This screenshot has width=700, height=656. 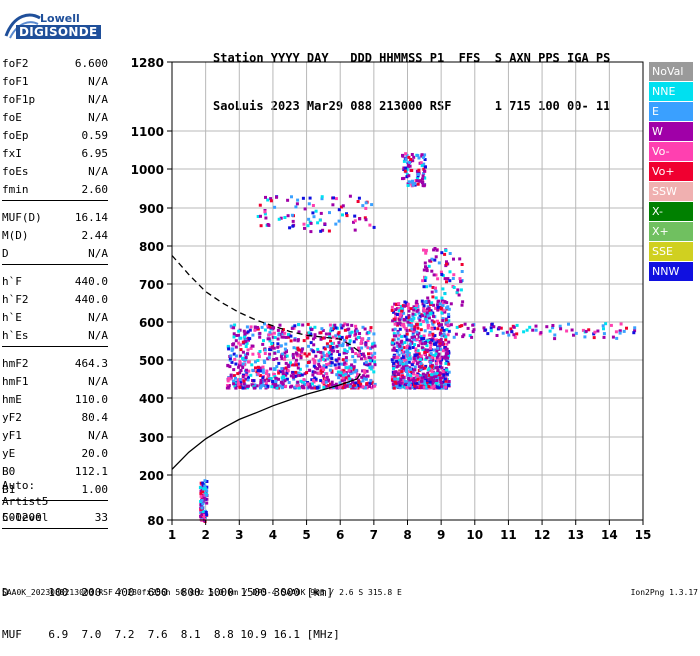 I want to click on param-label: yF2, so click(x=12, y=417).